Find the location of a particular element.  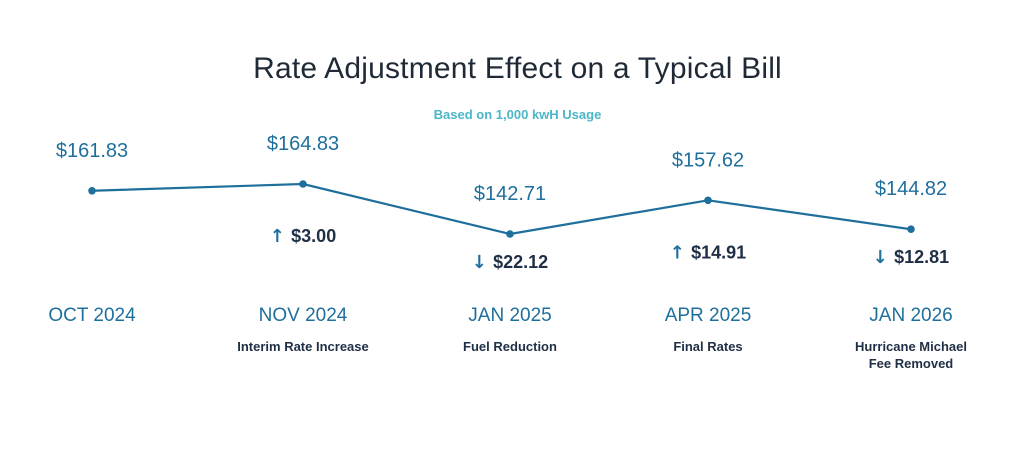

value-label-3: $142.71 is located at coordinates (510, 194).